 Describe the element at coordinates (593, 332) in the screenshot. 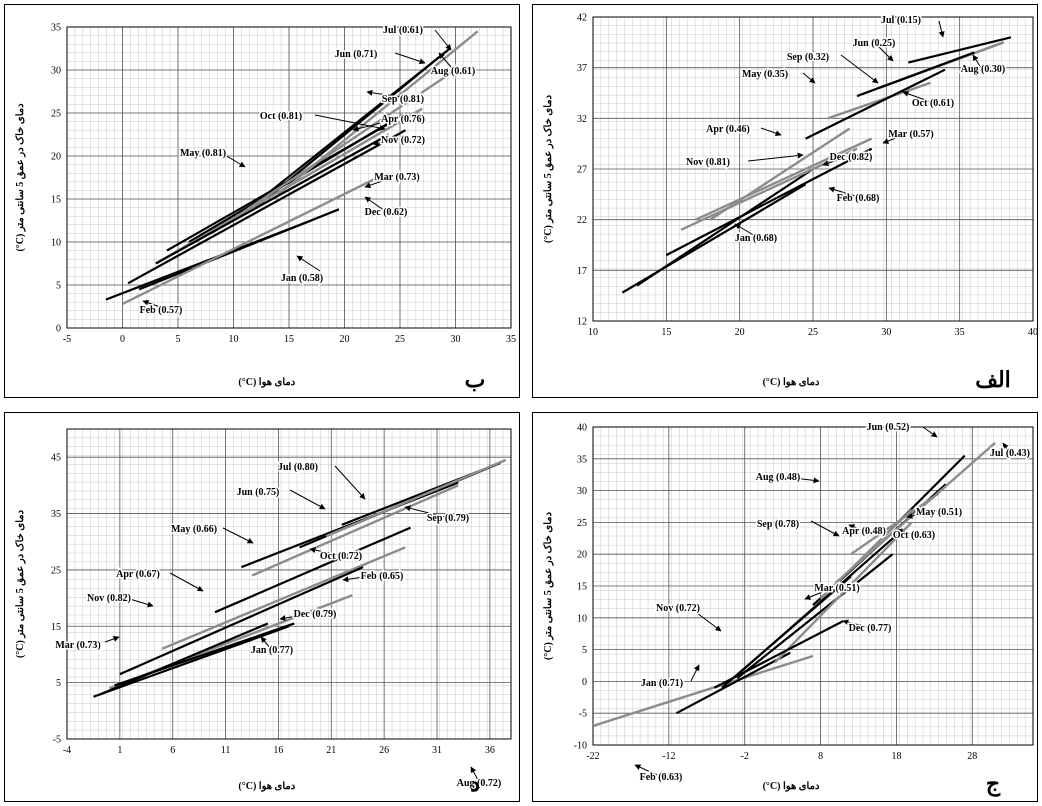

I see `x-tick-label: 10` at that location.